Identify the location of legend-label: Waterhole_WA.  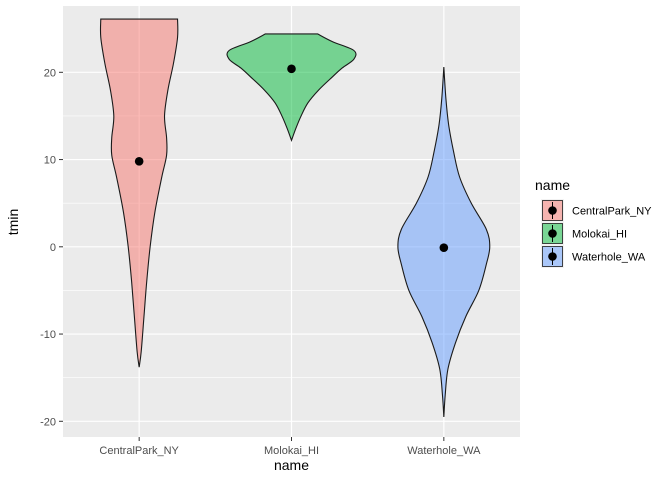
(609, 258).